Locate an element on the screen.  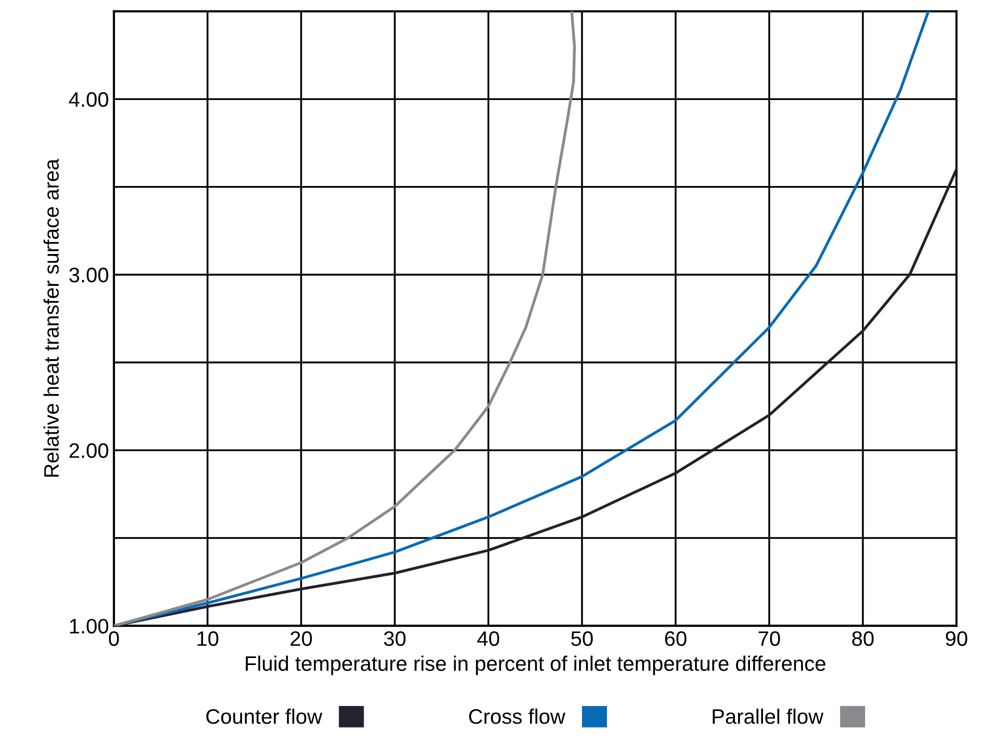
y-tick-label: 2.00 is located at coordinates (89, 450).